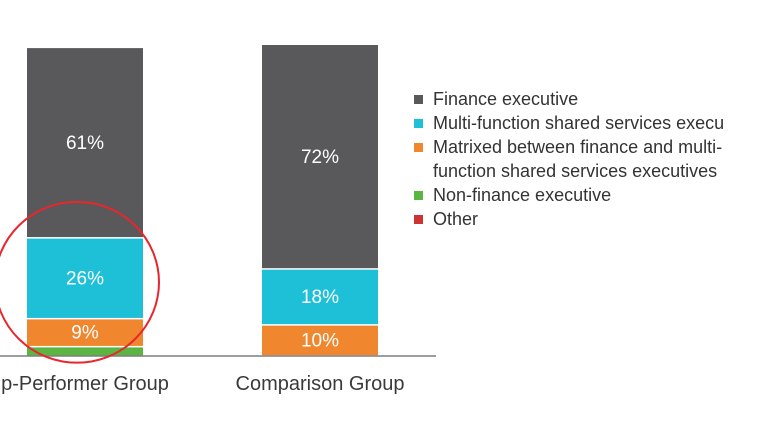 The image size is (770, 433). What do you see at coordinates (320, 384) in the screenshot?
I see `category-label: Comparison Group` at bounding box center [320, 384].